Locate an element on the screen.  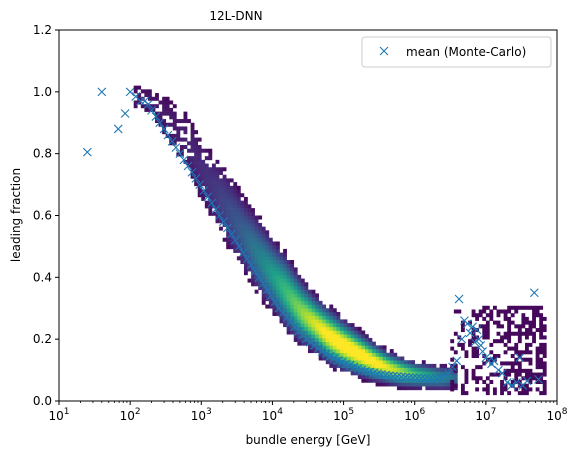
x-tick-label: 108 is located at coordinates (556, 415).